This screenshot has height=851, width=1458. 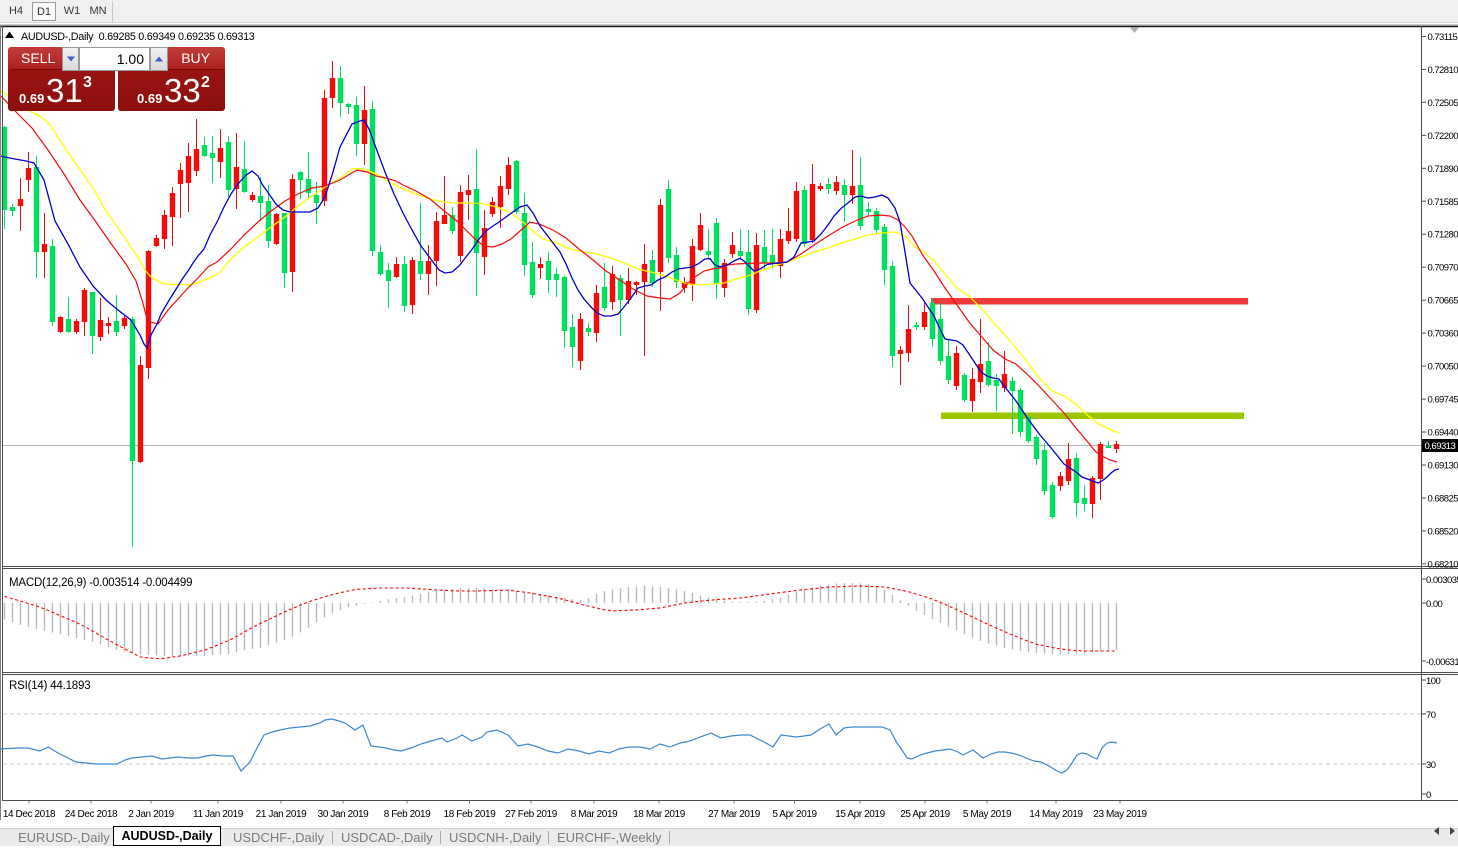 What do you see at coordinates (1442, 580) in the screenshot?
I see `svg-text: 0.003035` at bounding box center [1442, 580].